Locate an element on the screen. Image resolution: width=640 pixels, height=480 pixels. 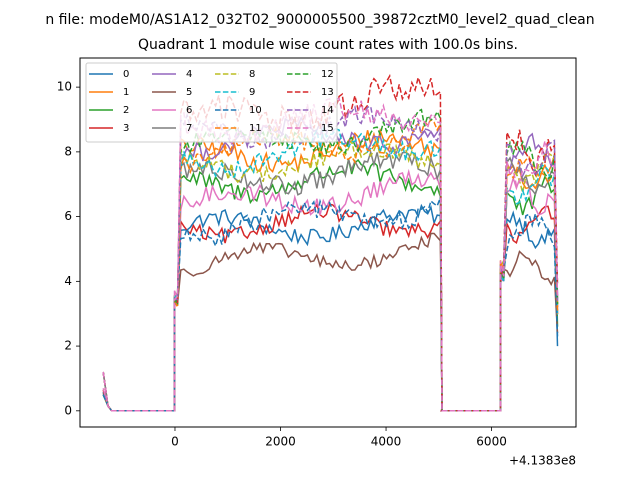
legend-label-12: 12 is located at coordinates (327, 74).